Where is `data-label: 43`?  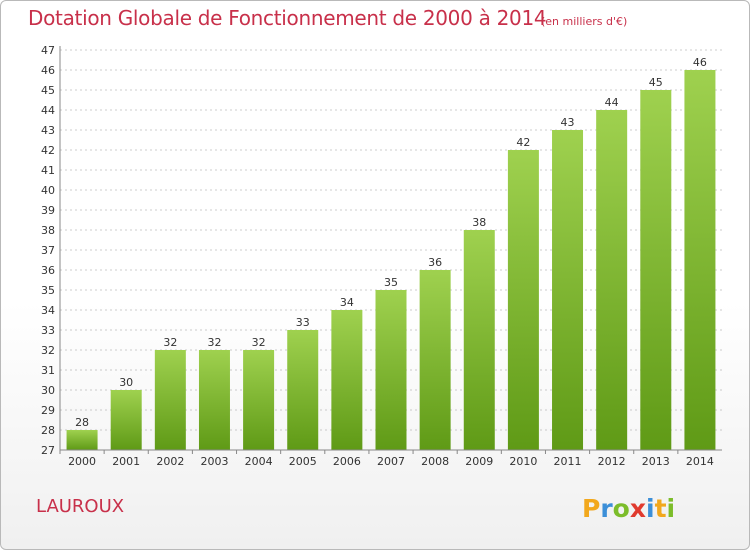
data-label: 43 is located at coordinates (568, 122).